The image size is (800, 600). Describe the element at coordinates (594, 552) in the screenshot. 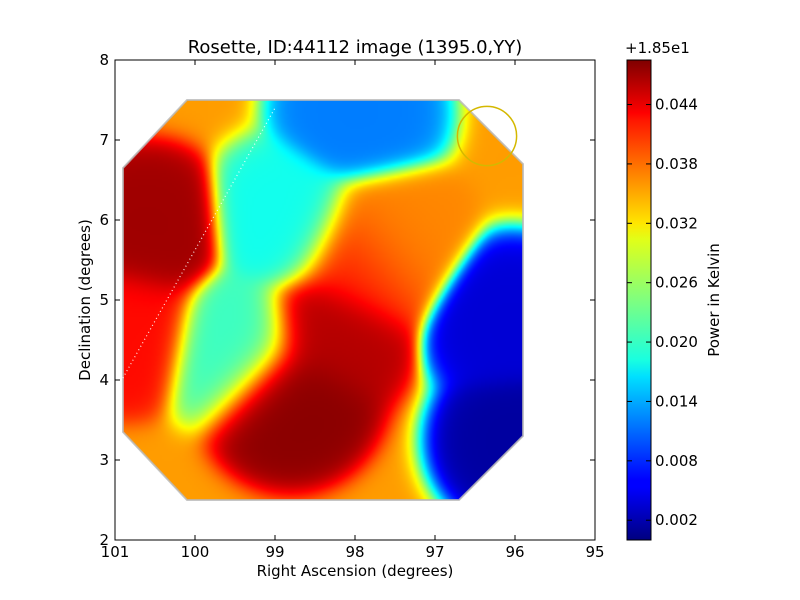

I see `x-tick-label: 95` at that location.